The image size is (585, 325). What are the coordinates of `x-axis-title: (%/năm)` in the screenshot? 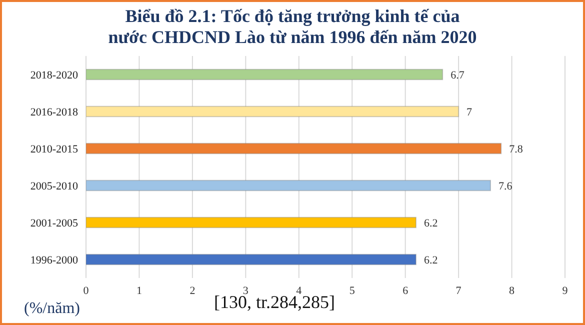 It's located at (52, 309).